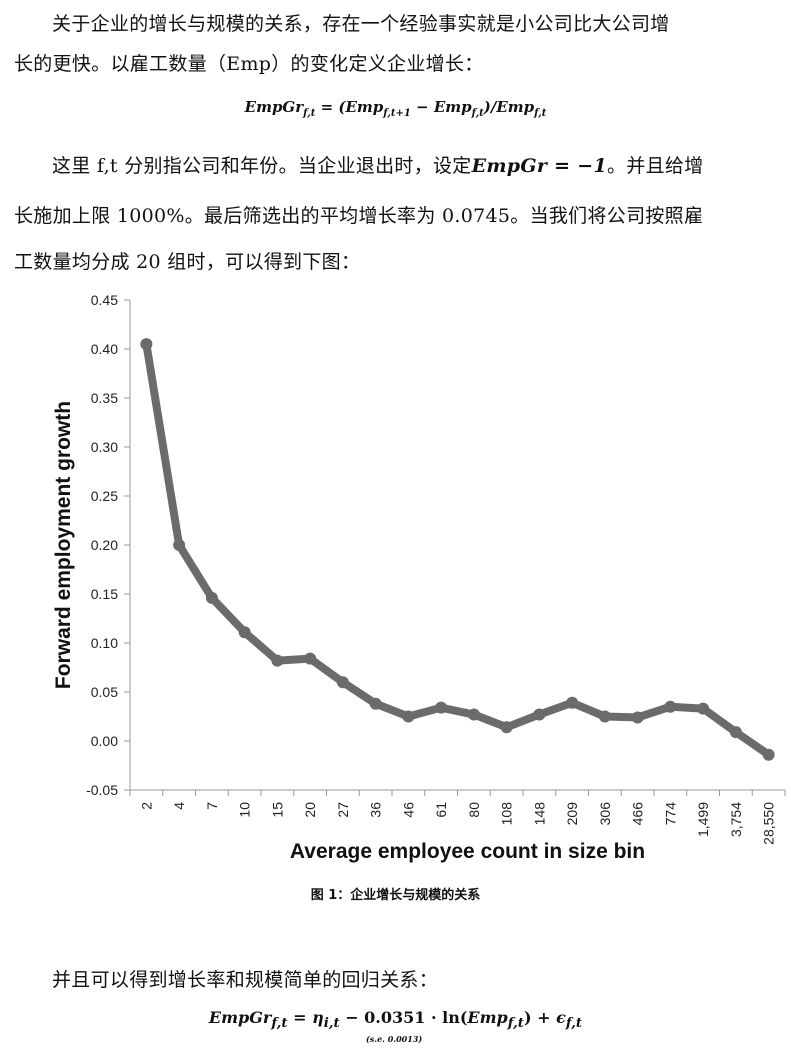 This screenshot has width=791, height=1051. I want to click on y-tick-label: 0.20, so click(104, 545).